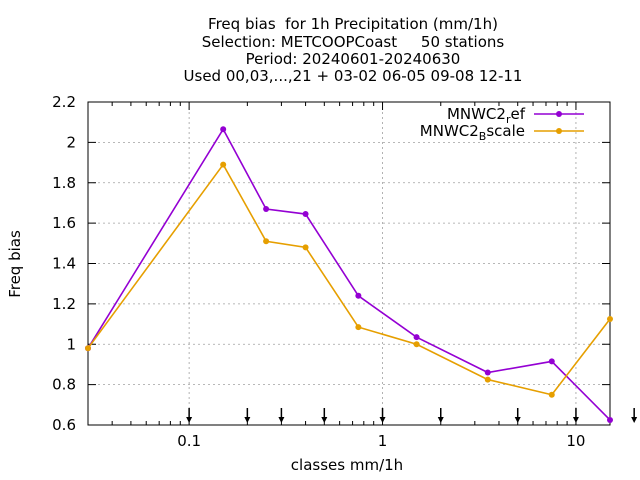 This screenshot has height=480, width=640. I want to click on y-tick-label: 0.6, so click(64, 425).